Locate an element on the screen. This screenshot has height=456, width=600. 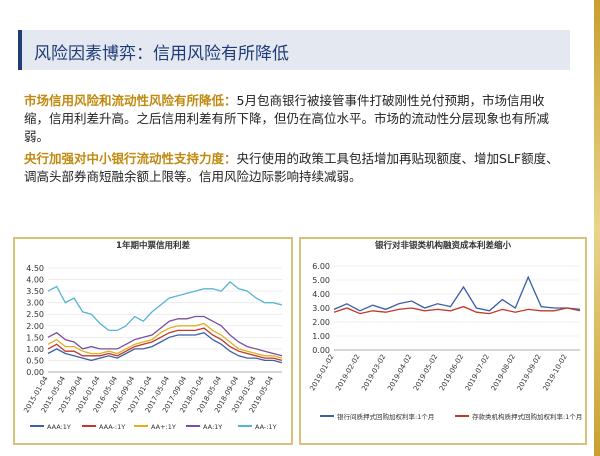
title-bar: 风险因素博弈：信用风险有所降低 is located at coordinates (294, 50).